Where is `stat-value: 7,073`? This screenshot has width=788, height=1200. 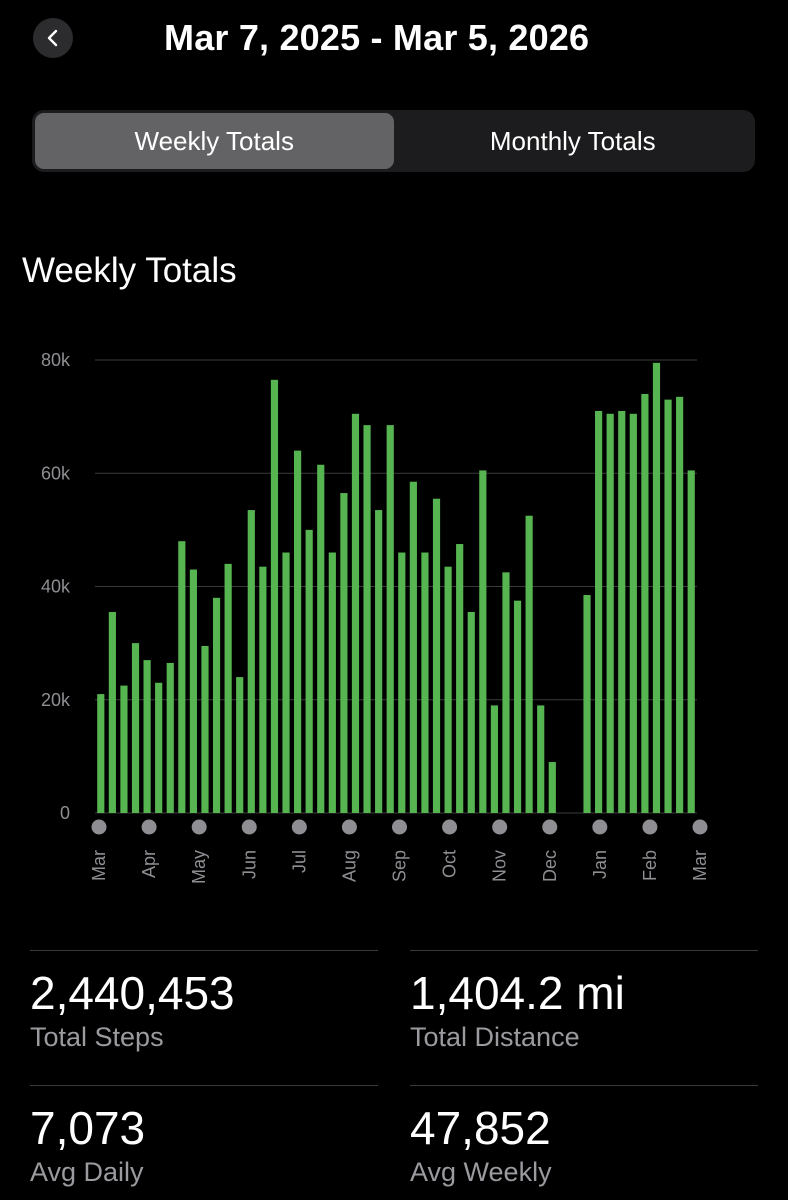
stat-value: 7,073 is located at coordinates (88, 1128).